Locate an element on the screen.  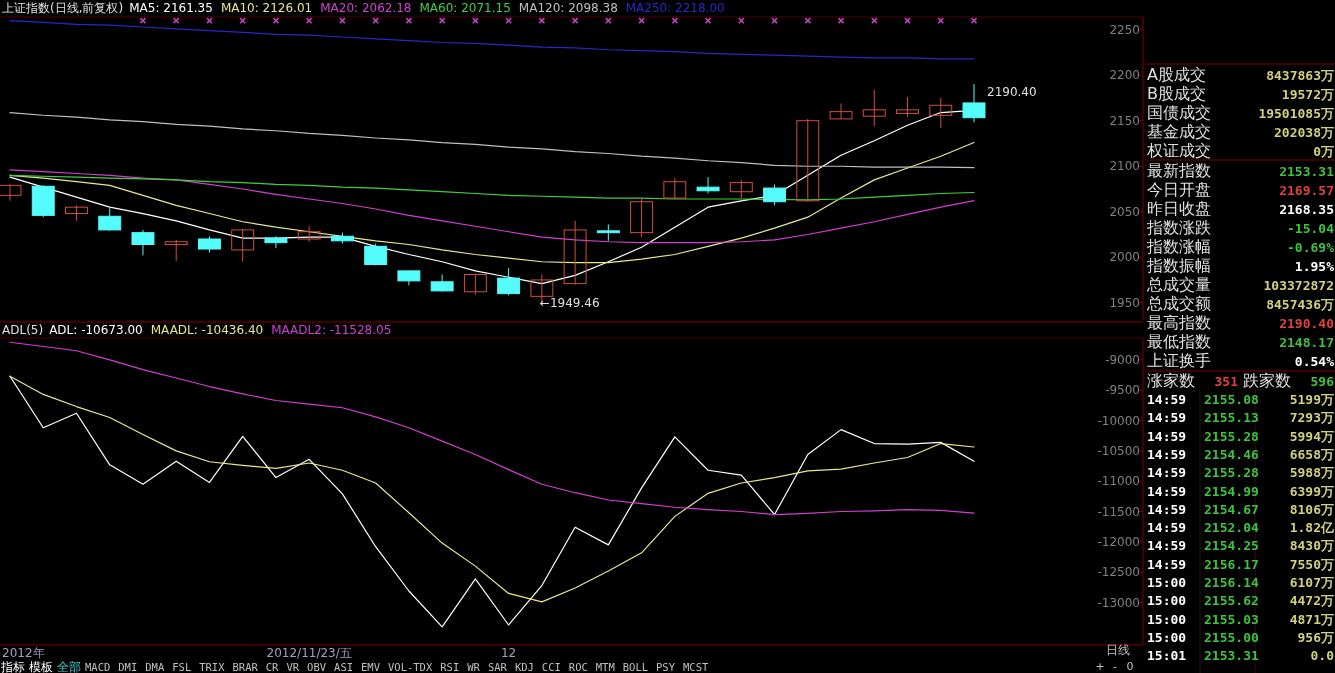
text: 模板 is located at coordinates (41, 666).